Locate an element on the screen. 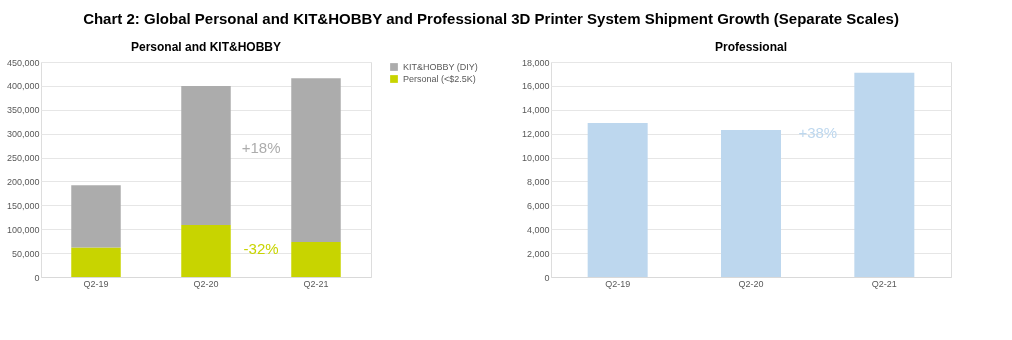  y-tick-label: 100,000 is located at coordinates (23, 229).